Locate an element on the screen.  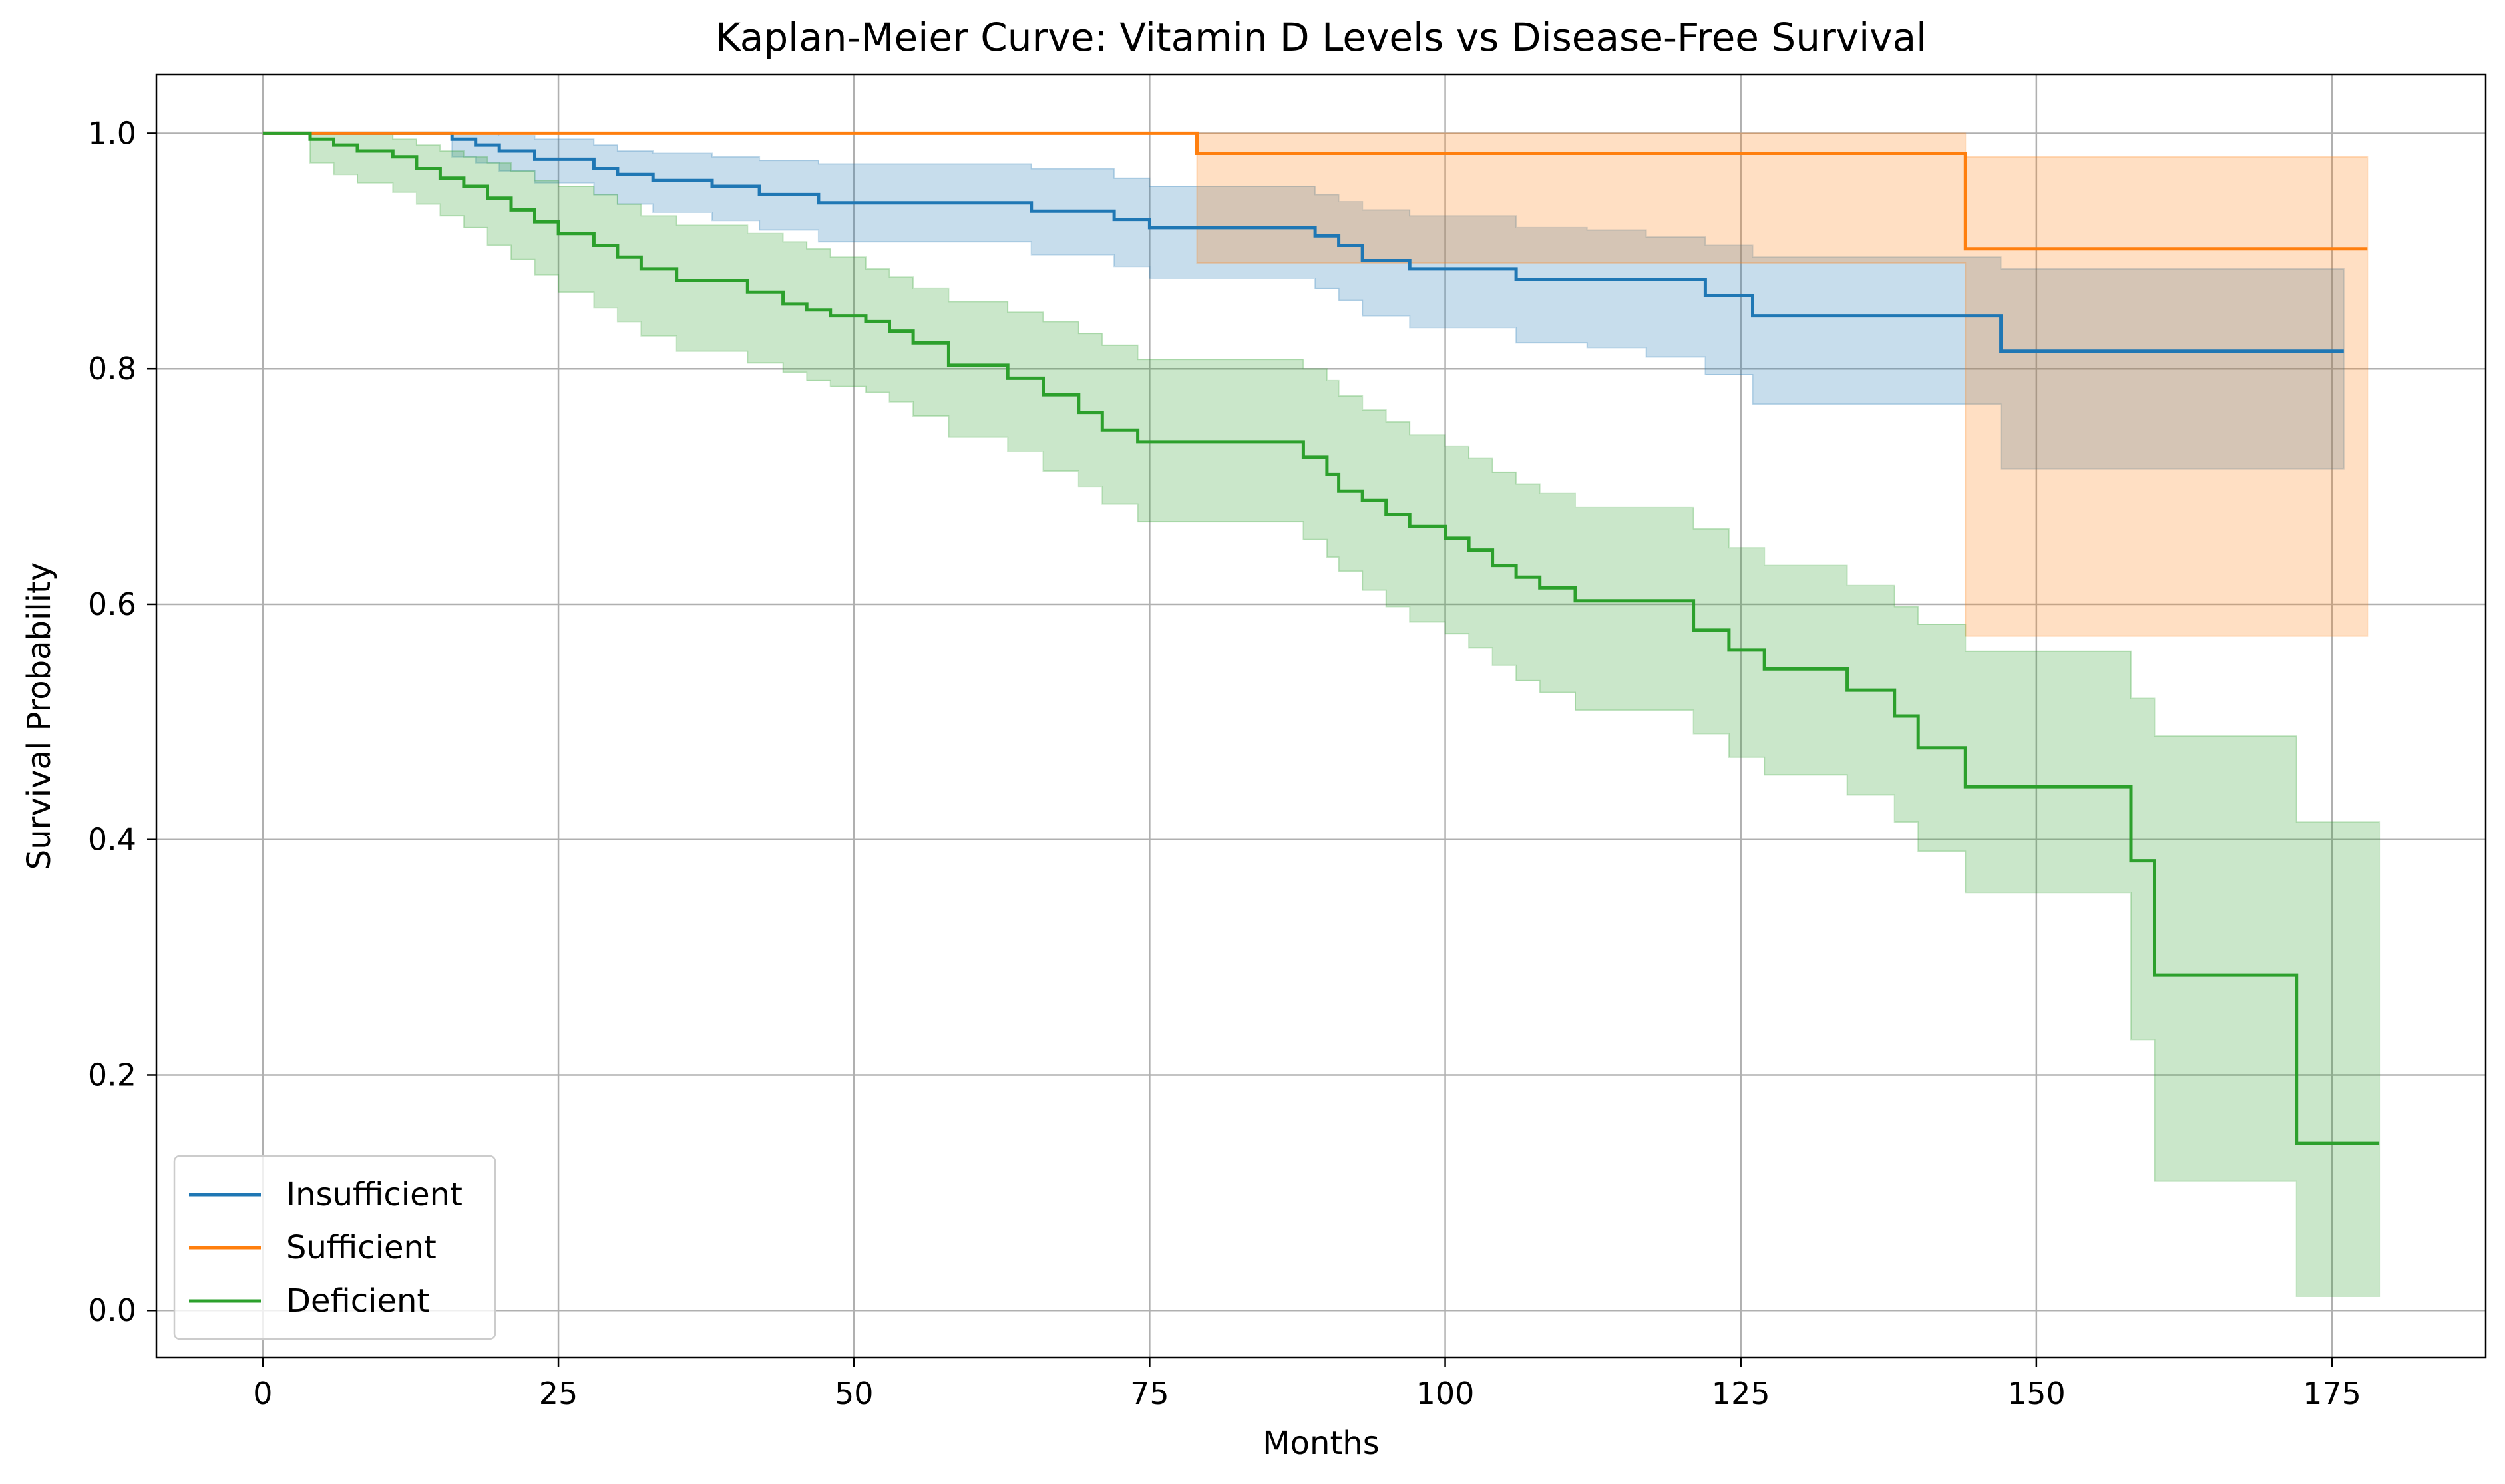
survival-line-insufficient is located at coordinates (1303, 242).